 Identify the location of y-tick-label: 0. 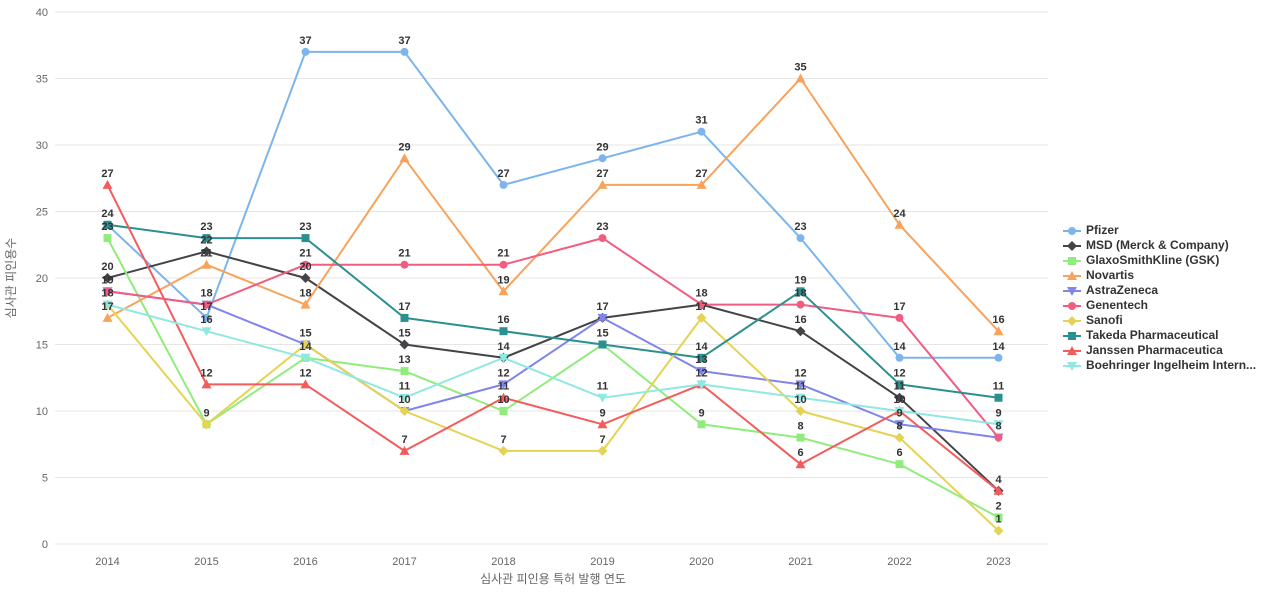
(45, 545).